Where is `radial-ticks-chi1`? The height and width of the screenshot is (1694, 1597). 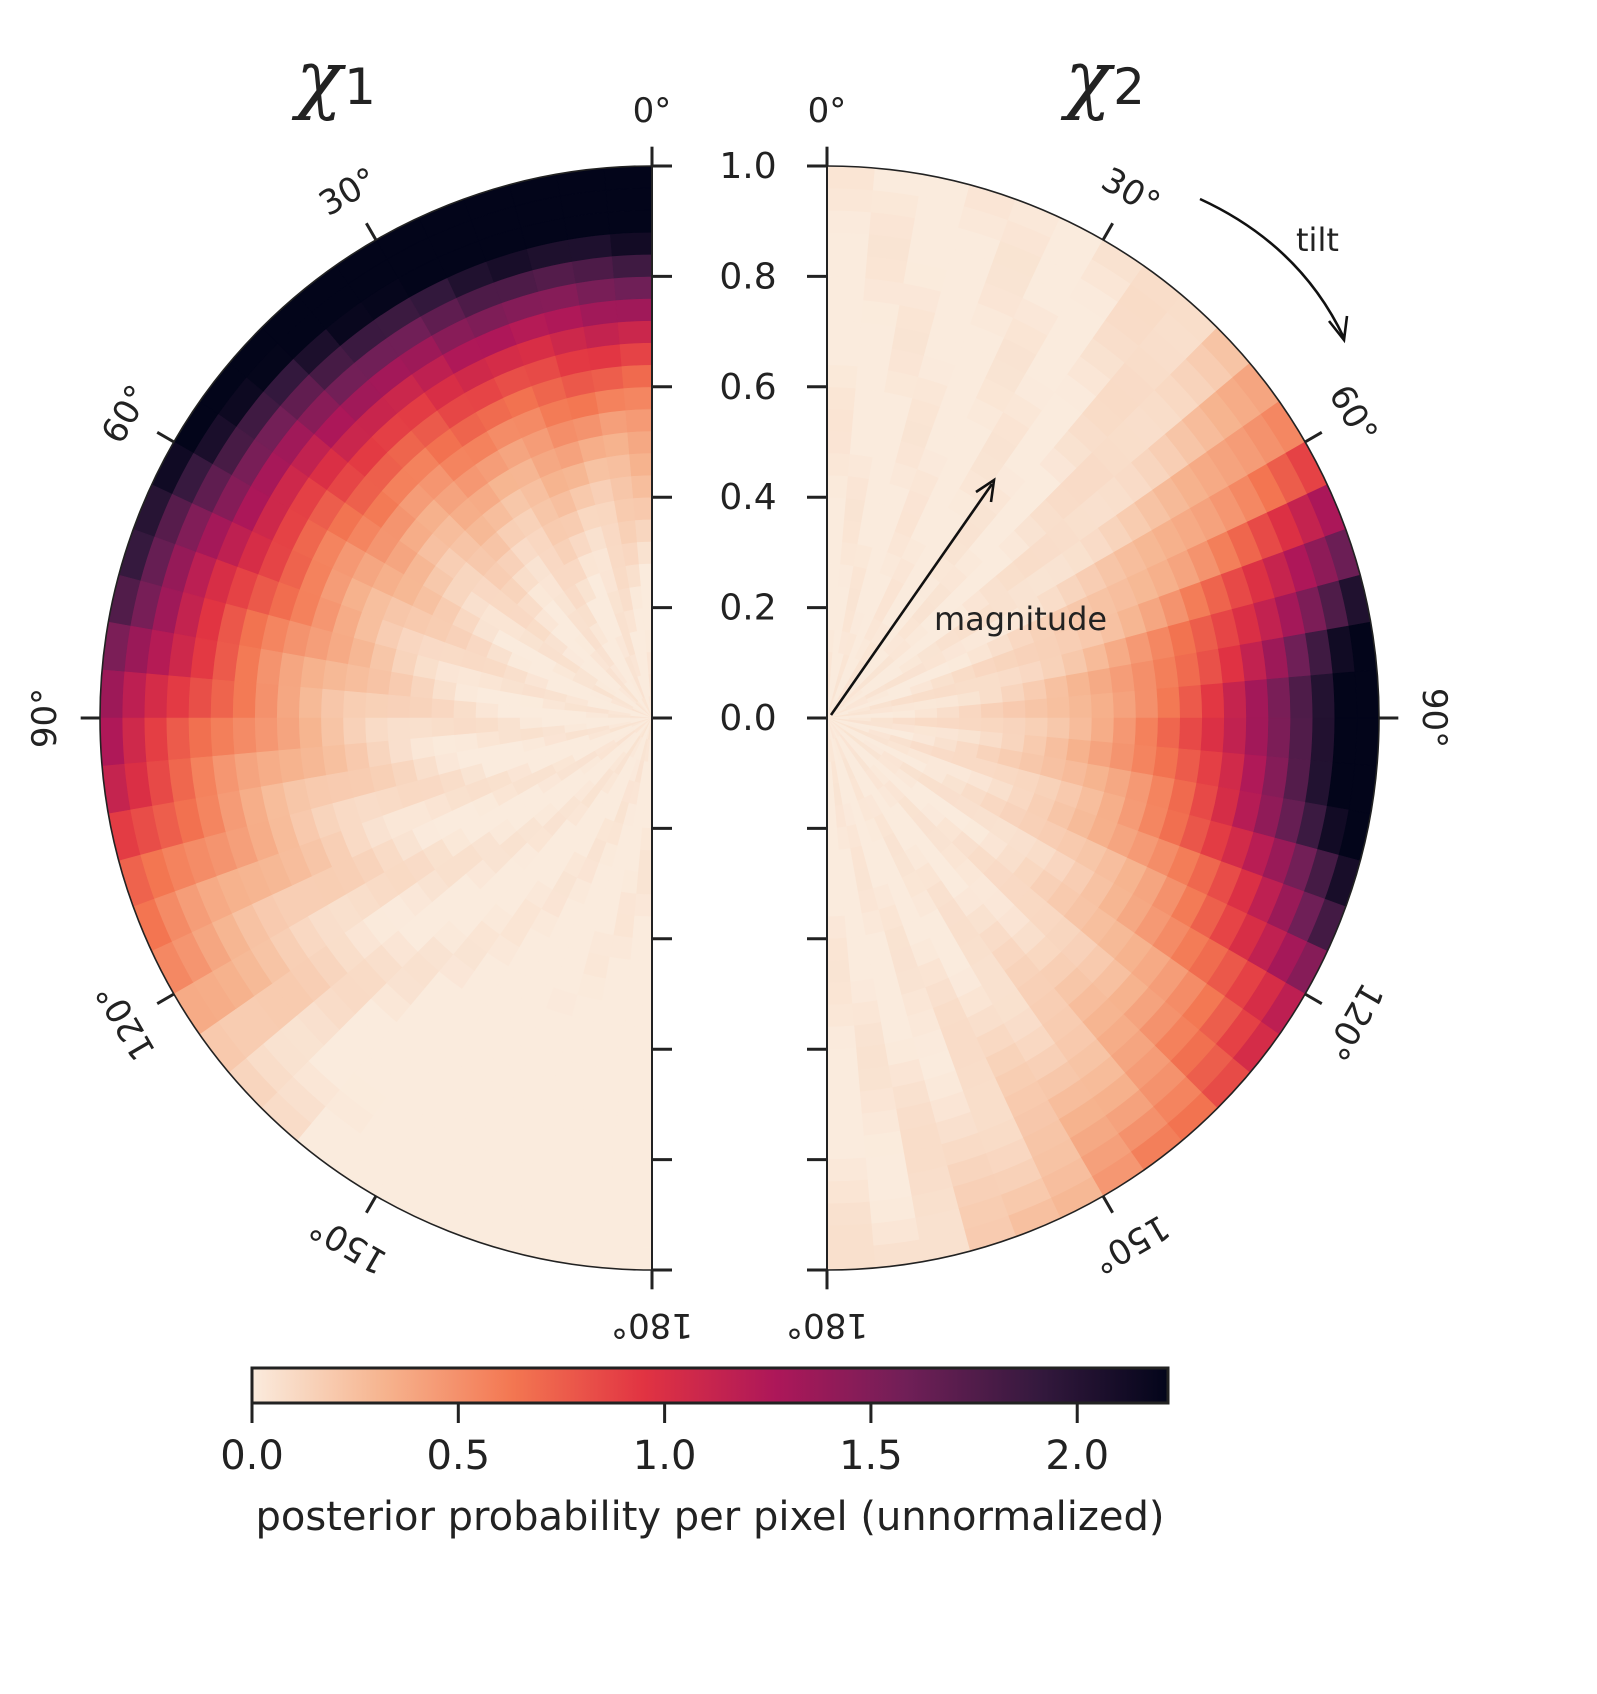 radial-ticks-chi1 is located at coordinates (662, 718).